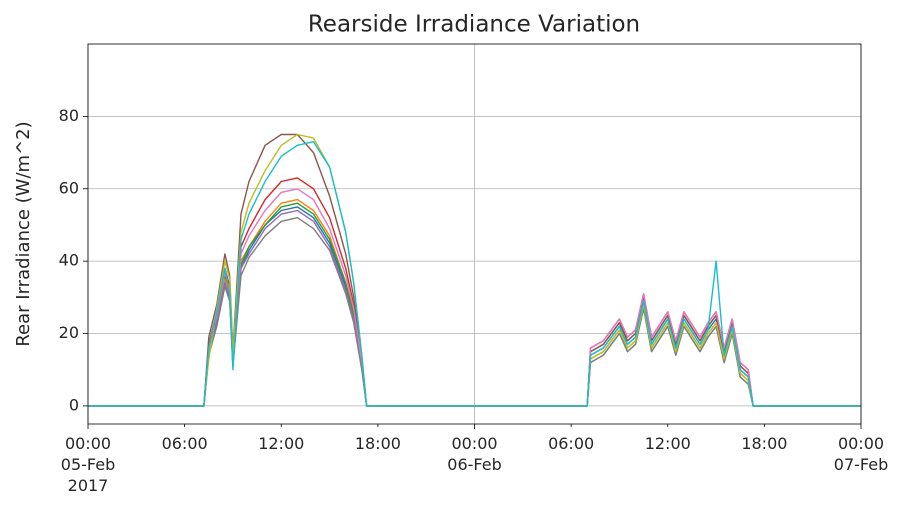 The width and height of the screenshot is (898, 509). I want to click on x-tick-label: 00:00 05-Feb 2017, so click(88, 464).